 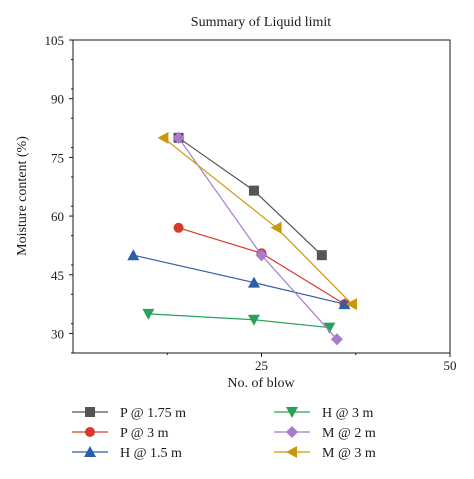 What do you see at coordinates (261, 22) in the screenshot?
I see `chart-title: Summary of Liquid limit` at bounding box center [261, 22].